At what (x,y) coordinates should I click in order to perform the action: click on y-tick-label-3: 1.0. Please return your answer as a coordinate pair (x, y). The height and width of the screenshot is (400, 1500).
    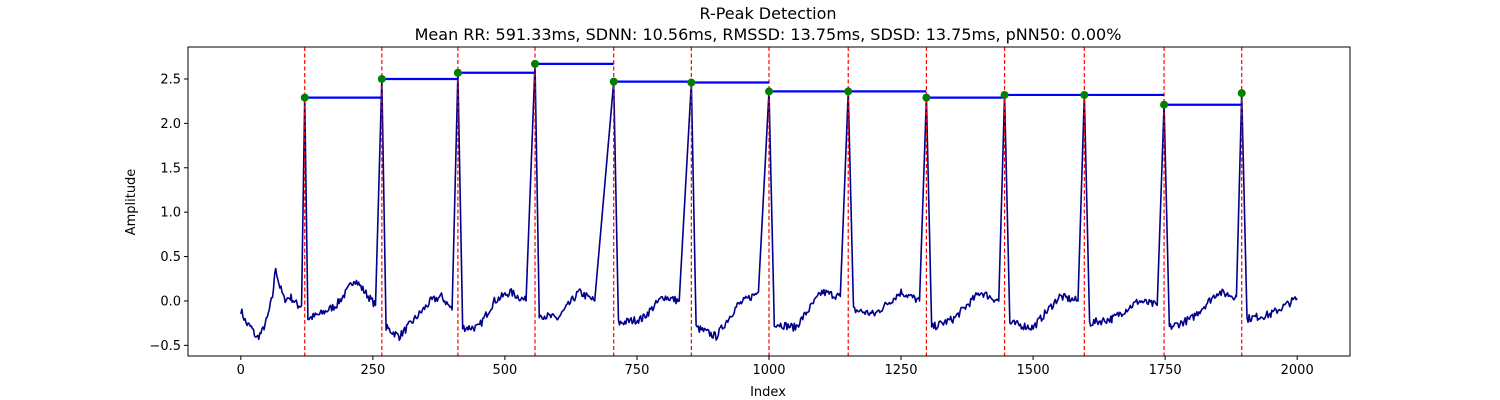
    Looking at the image, I should click on (170, 213).